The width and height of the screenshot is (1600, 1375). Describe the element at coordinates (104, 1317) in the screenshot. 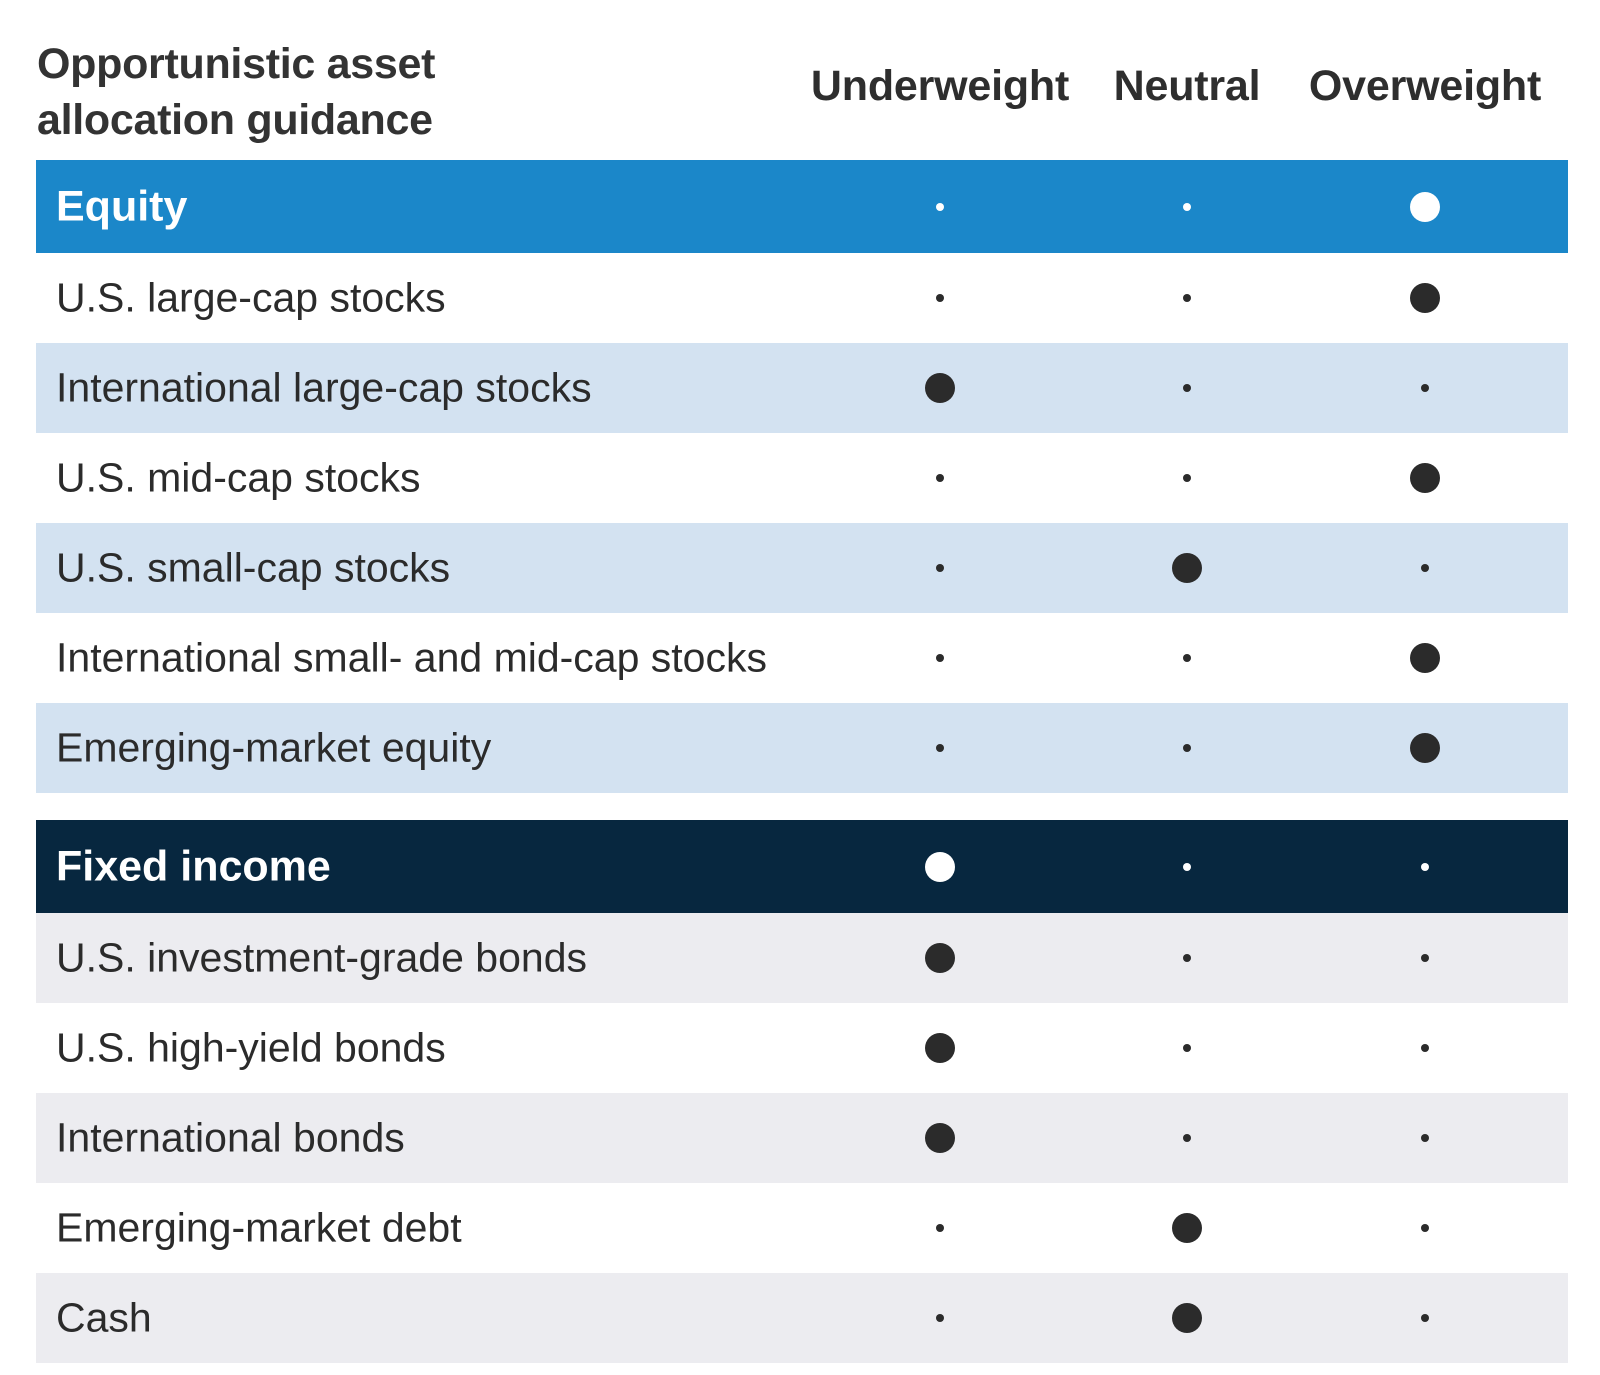

I see `row-label: Cash` at that location.